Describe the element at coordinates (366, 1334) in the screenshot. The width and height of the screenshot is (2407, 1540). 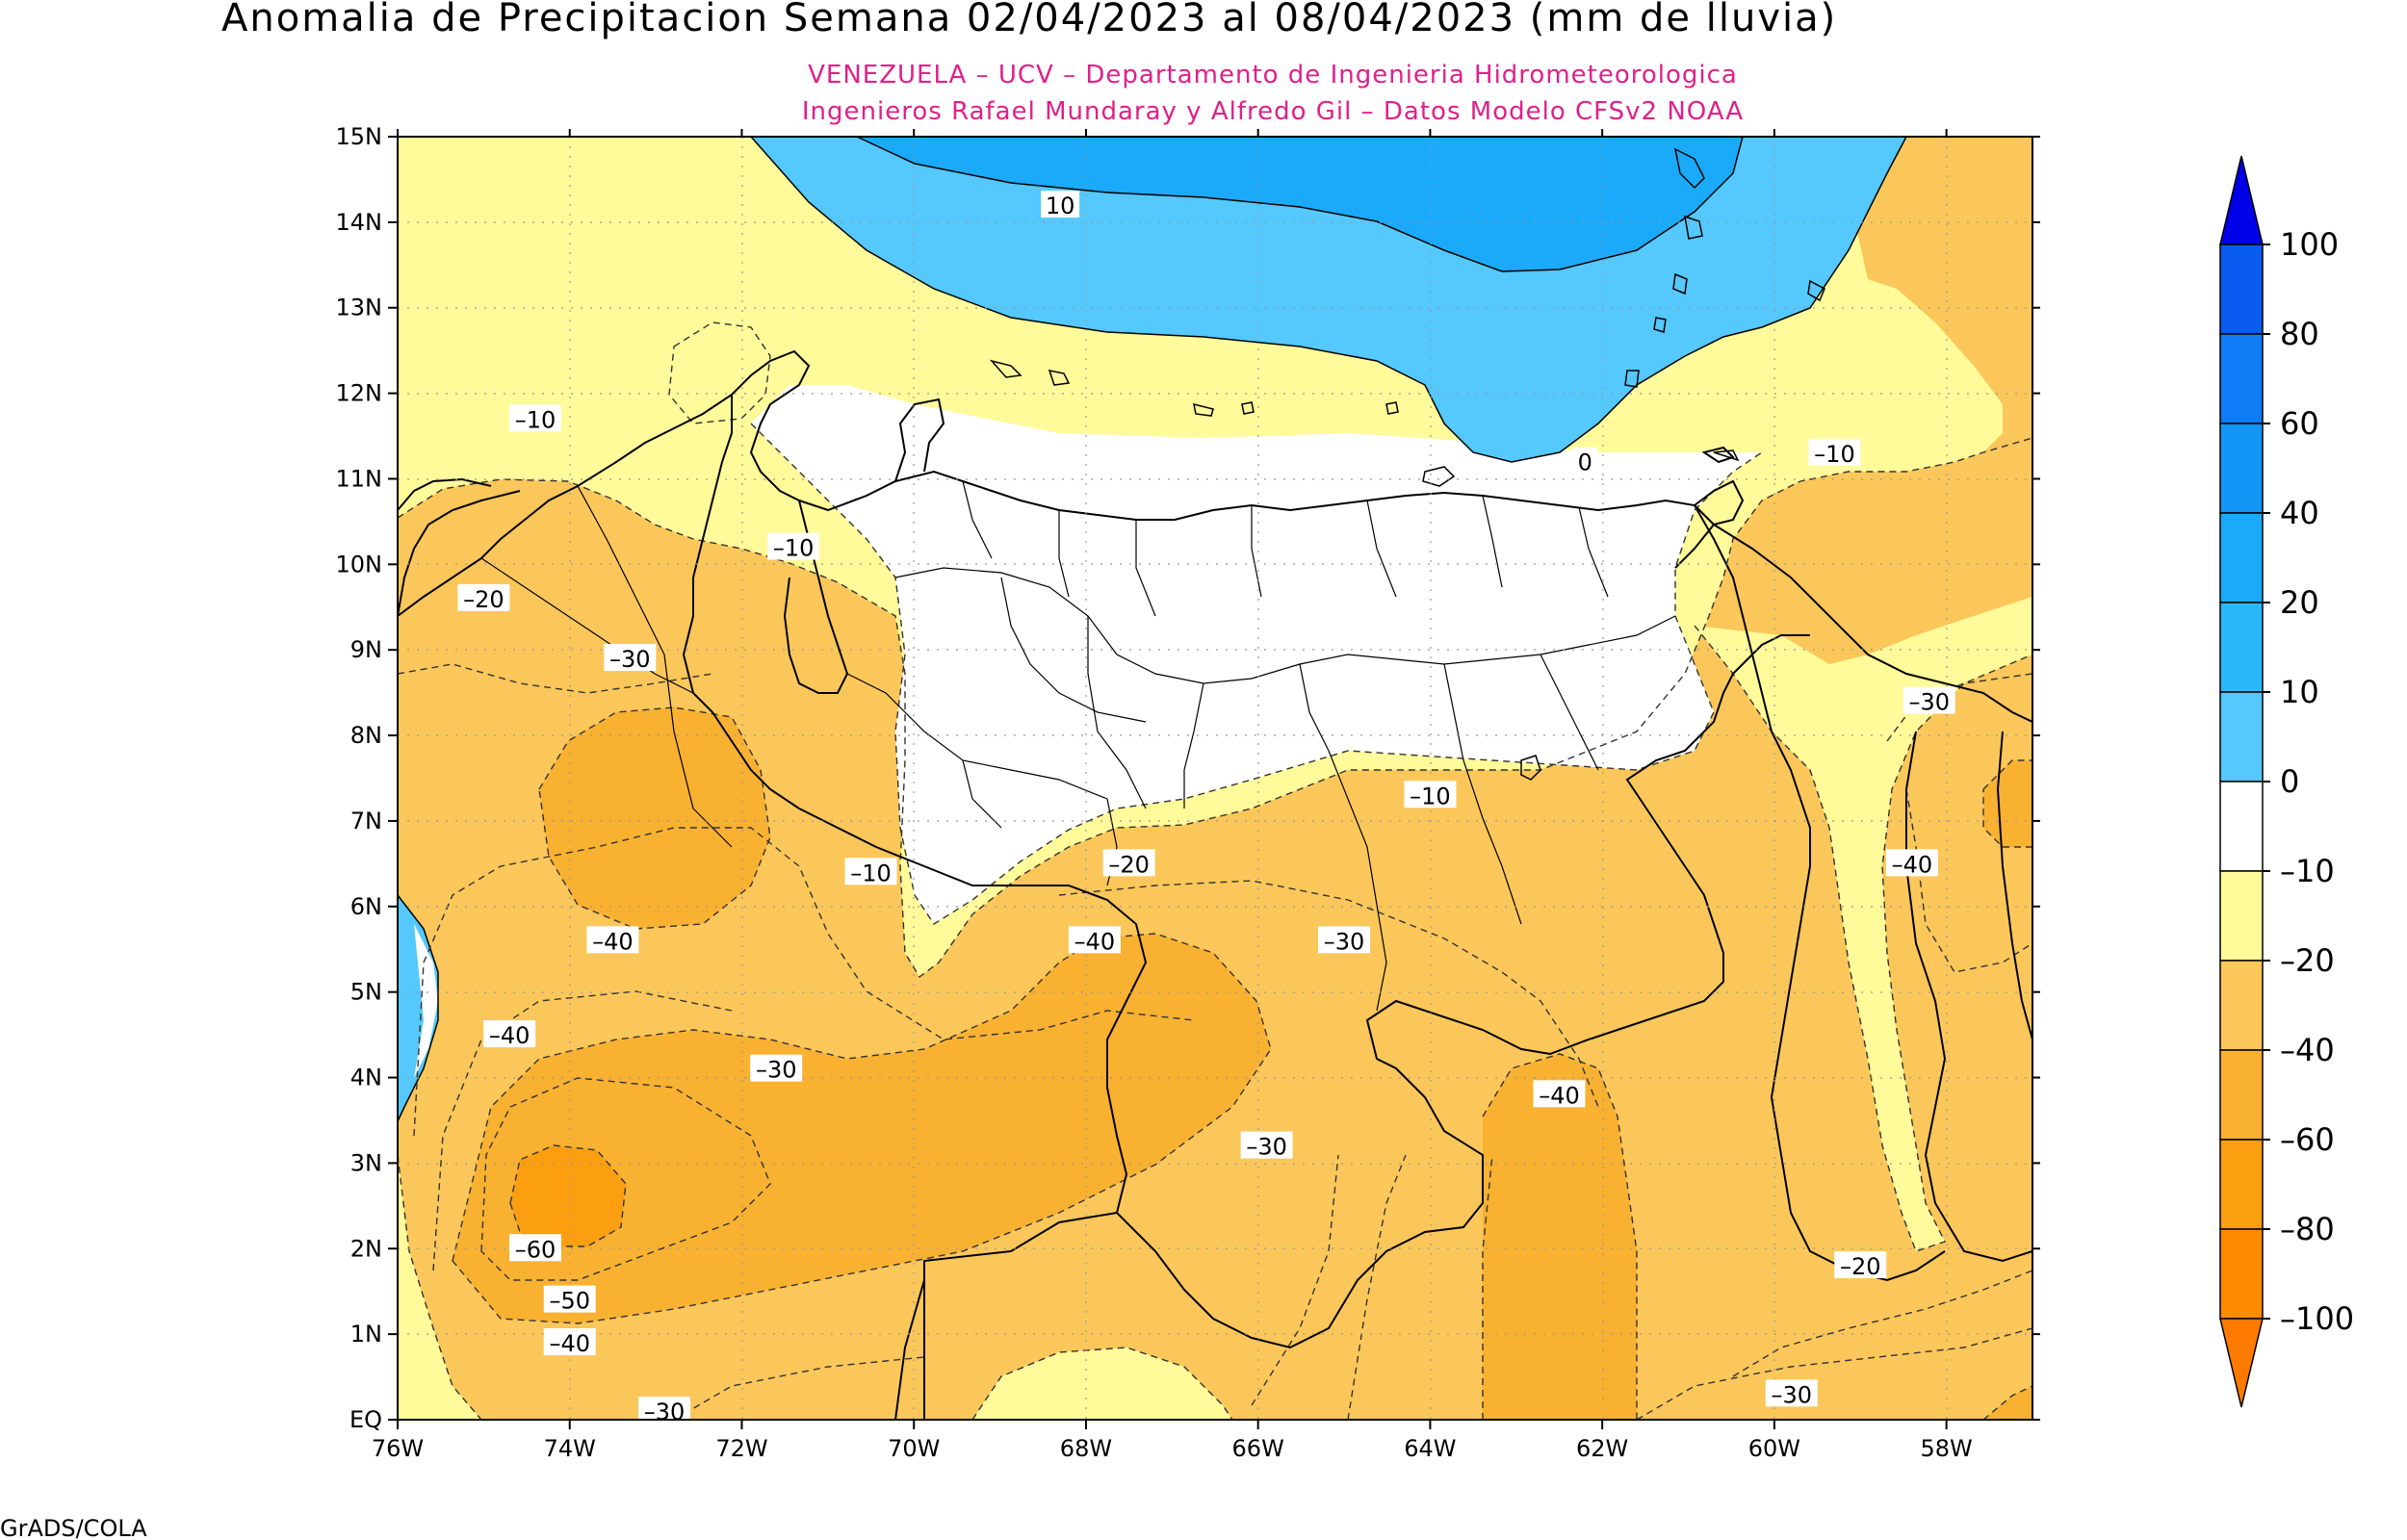
I see `y-tick-label: 1N` at that location.